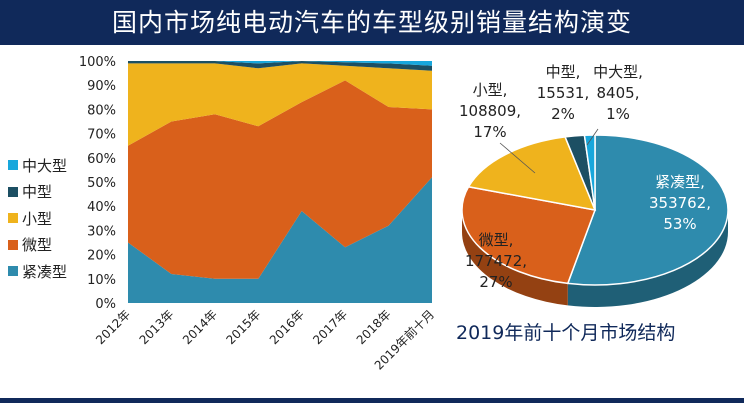 This screenshot has width=744, height=403. I want to click on y-tick-label: 90%, so click(101, 86).